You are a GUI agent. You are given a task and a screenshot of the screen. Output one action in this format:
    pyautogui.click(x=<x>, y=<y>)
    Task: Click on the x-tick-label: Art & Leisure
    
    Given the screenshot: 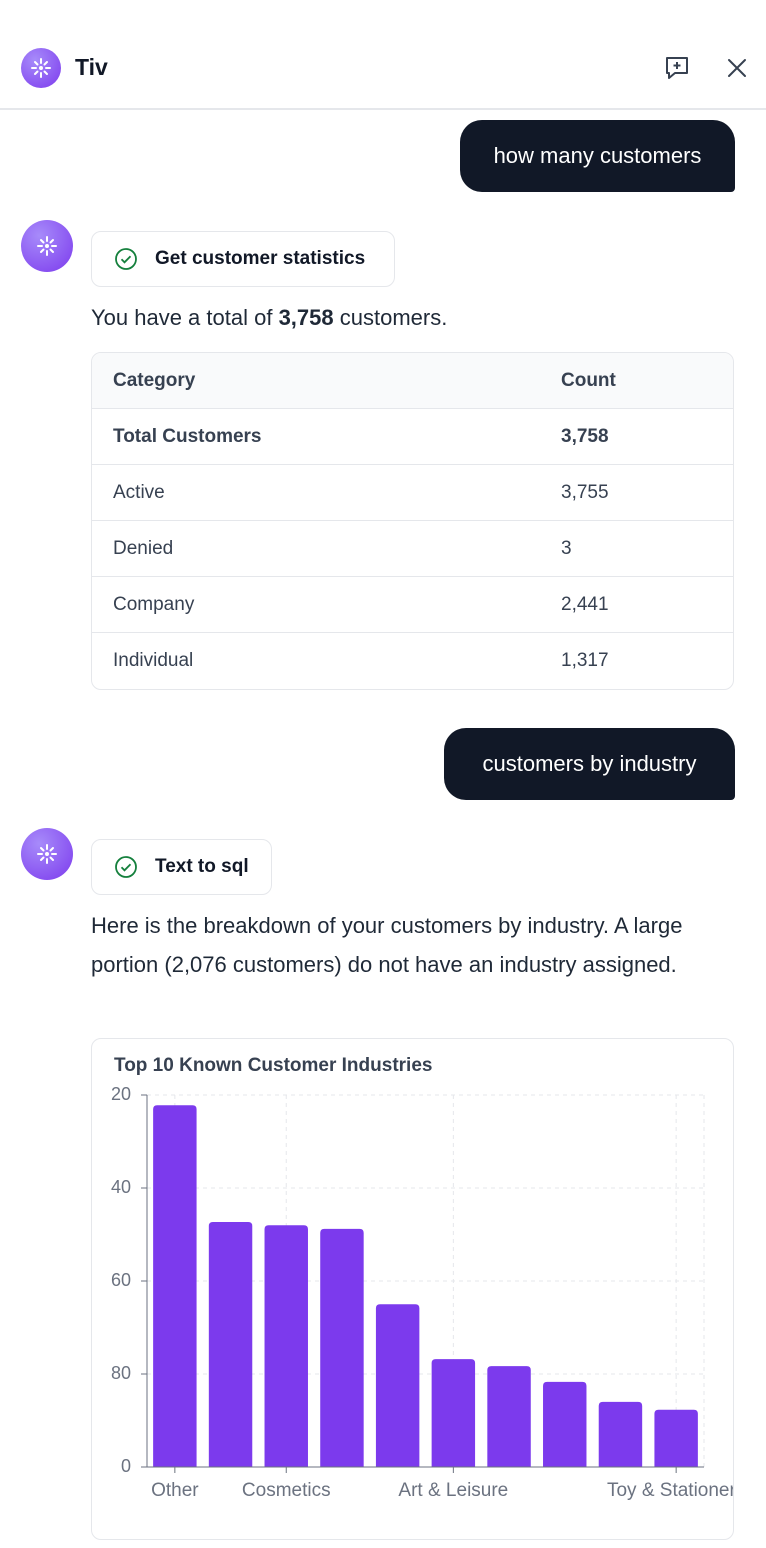 What is the action you would take?
    pyautogui.click(x=453, y=1490)
    